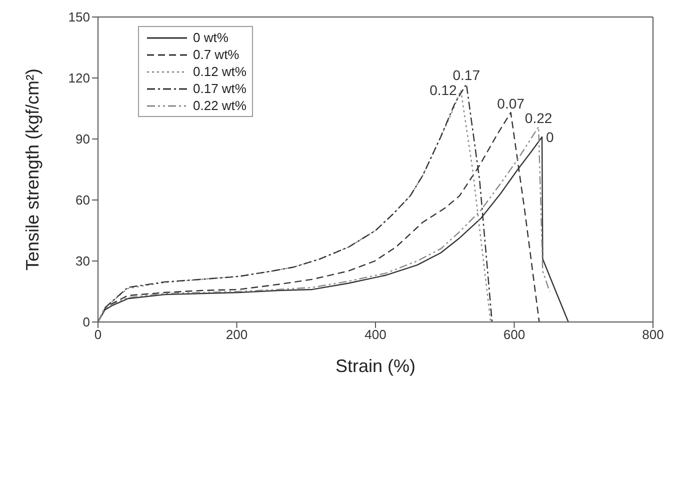 This screenshot has width=674, height=481. Describe the element at coordinates (83, 261) in the screenshot. I see `y-tick-label: 30` at that location.